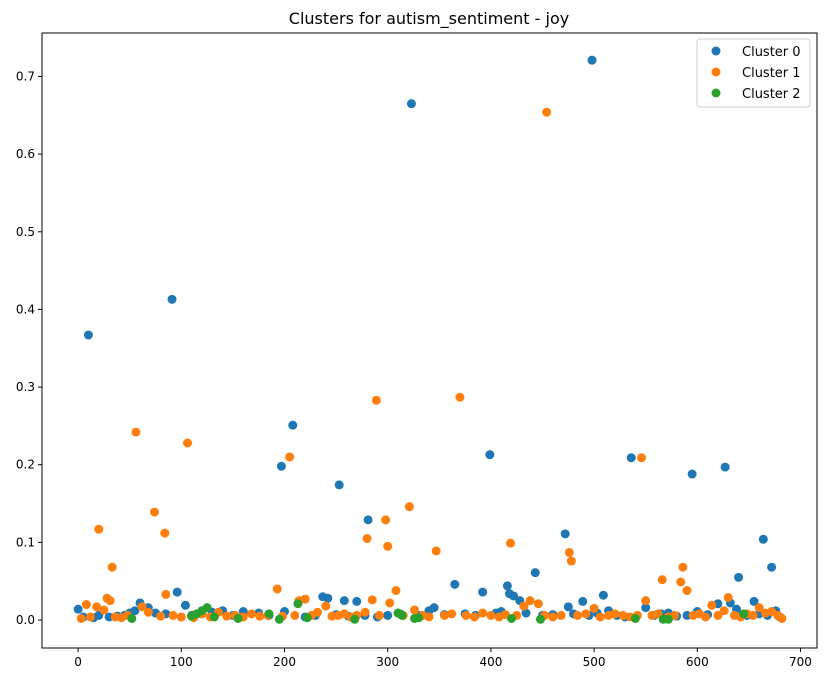 The image size is (826, 682). I want to click on legend-label: Cluster 0, so click(771, 52).